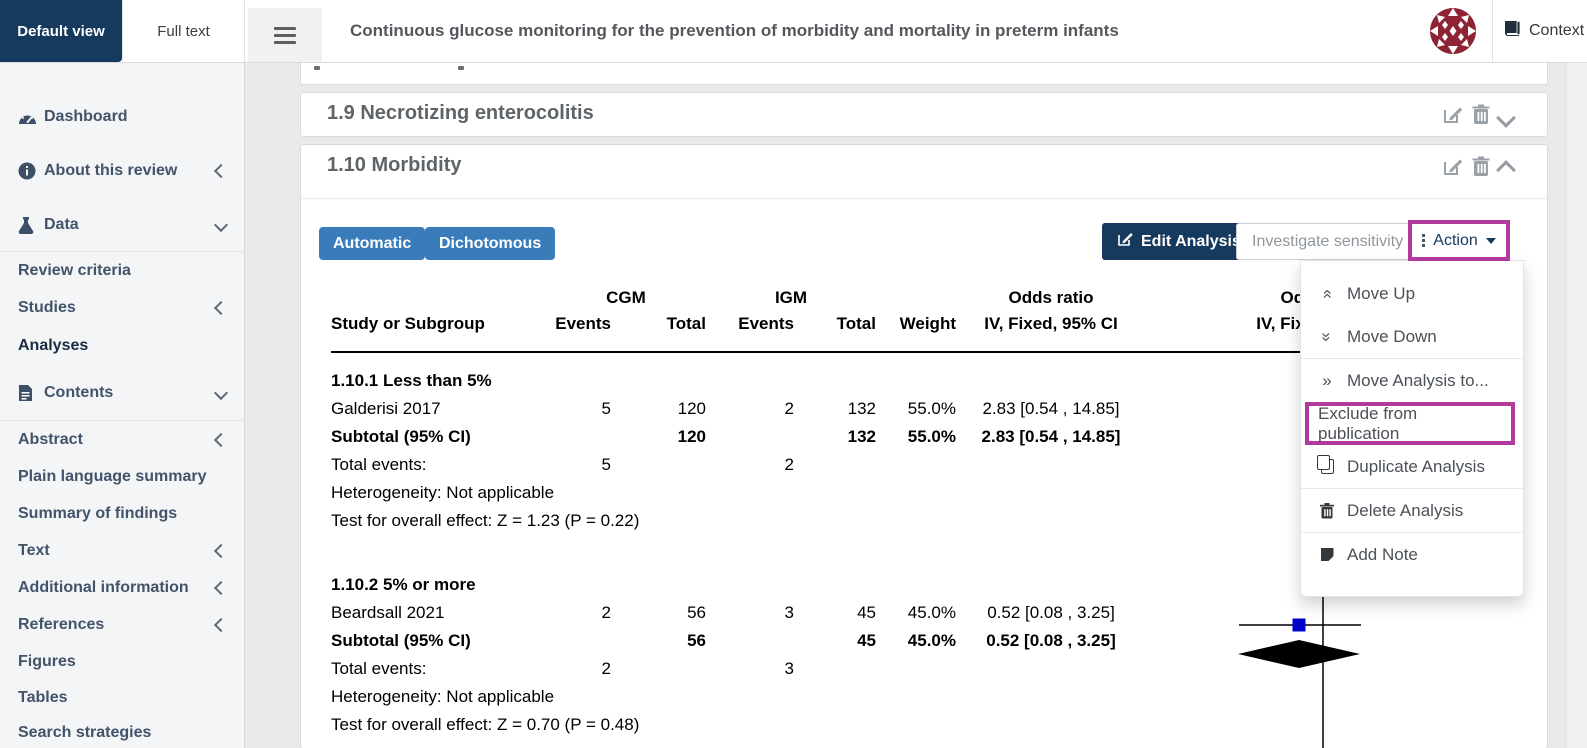 The width and height of the screenshot is (1587, 748). I want to click on edit-analysis-button: Edit Analysis, so click(1179, 241).